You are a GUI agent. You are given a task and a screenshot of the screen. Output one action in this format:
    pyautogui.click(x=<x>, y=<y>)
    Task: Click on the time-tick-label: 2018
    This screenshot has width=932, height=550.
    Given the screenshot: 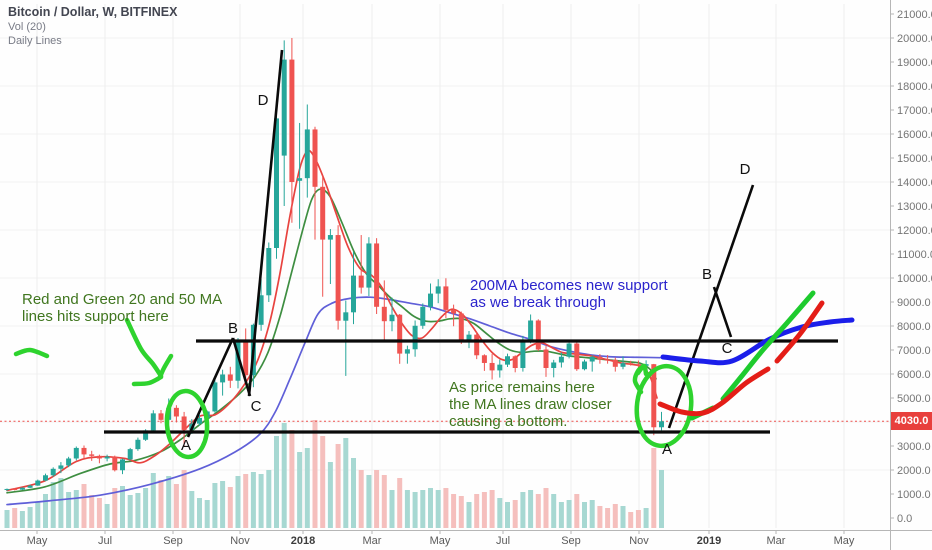 What is the action you would take?
    pyautogui.click(x=303, y=541)
    